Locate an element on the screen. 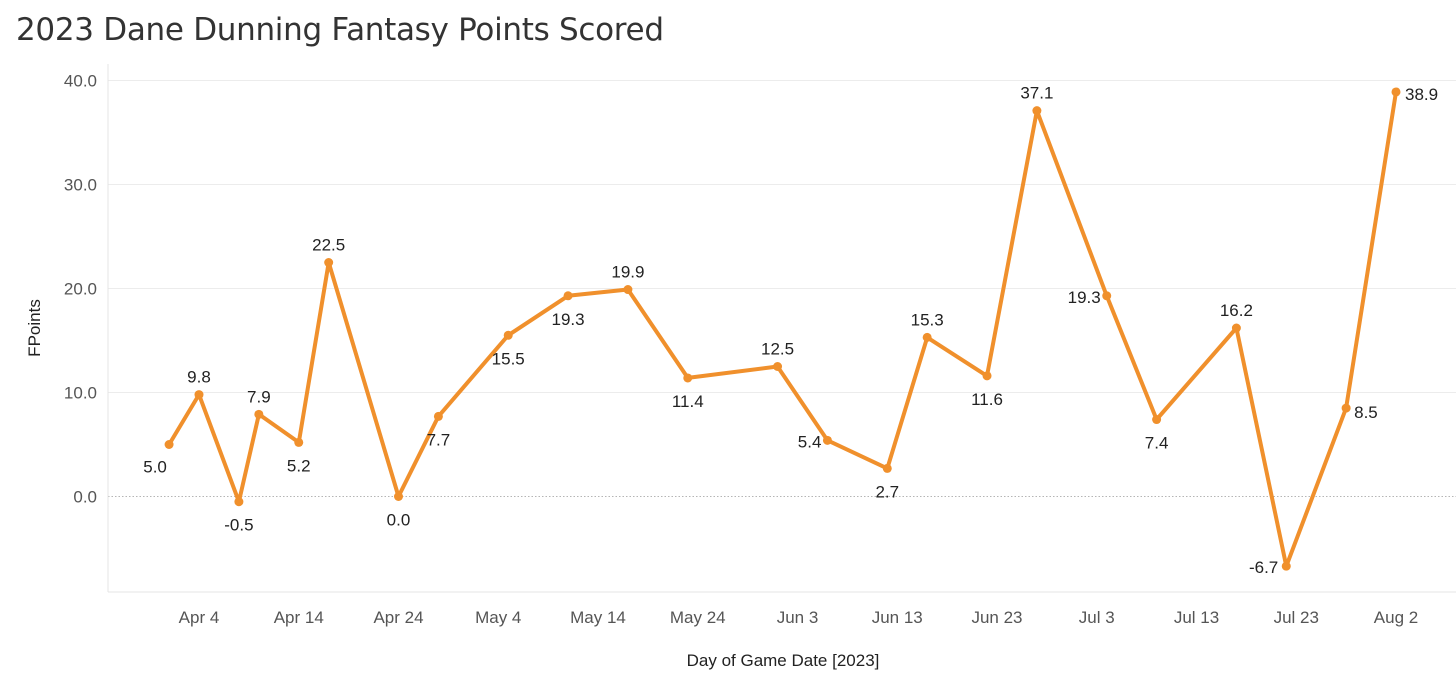 This screenshot has width=1456, height=687. data-label: 7.4 is located at coordinates (1157, 443).